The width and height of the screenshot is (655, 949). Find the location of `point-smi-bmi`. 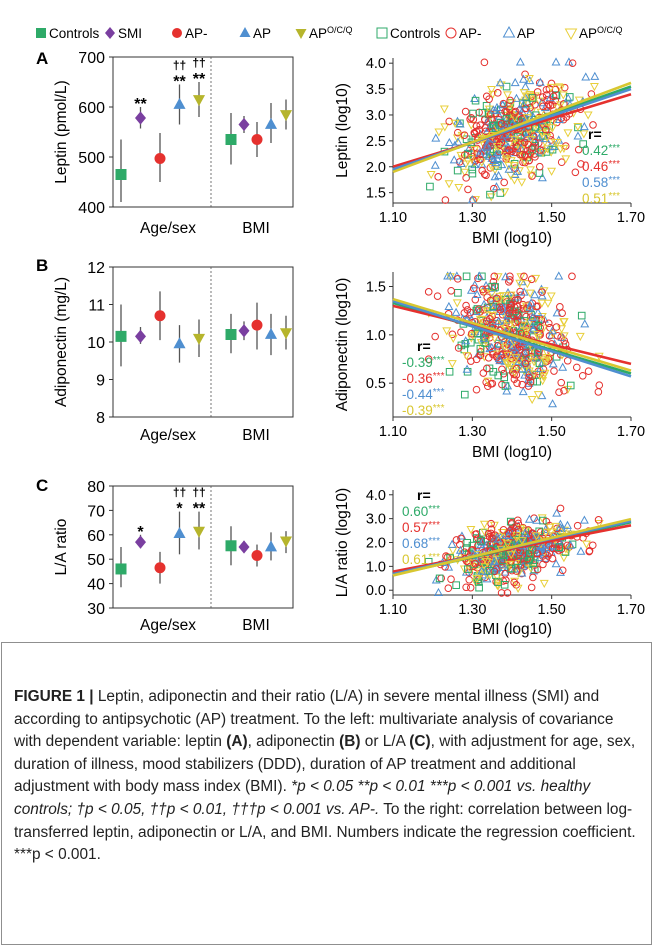

point-smi-bmi is located at coordinates (244, 331).